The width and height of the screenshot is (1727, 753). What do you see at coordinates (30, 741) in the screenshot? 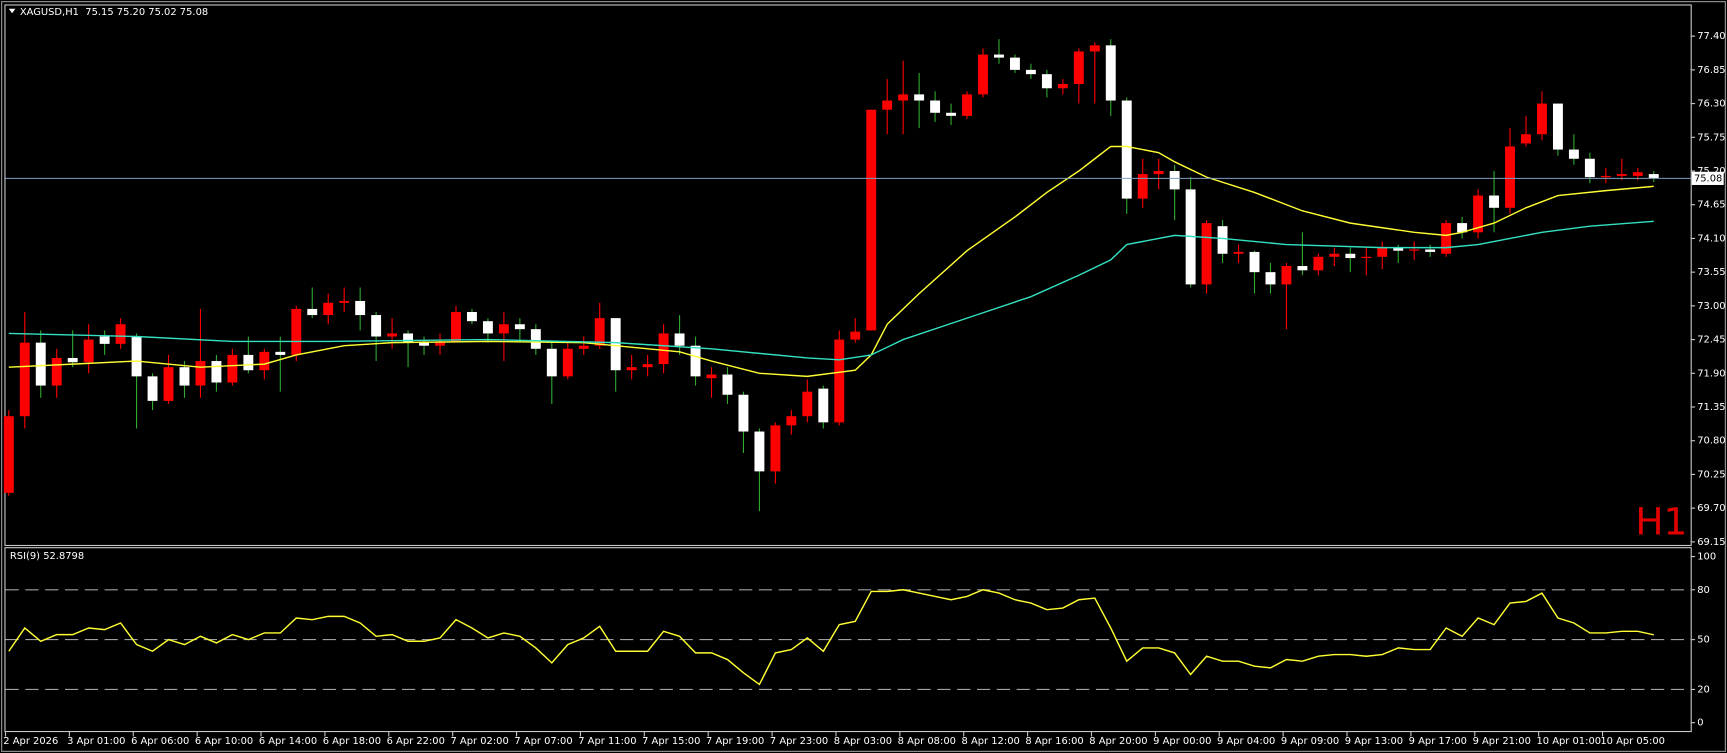
I see `x-tick-label: 2 Apr 2026` at bounding box center [30, 741].